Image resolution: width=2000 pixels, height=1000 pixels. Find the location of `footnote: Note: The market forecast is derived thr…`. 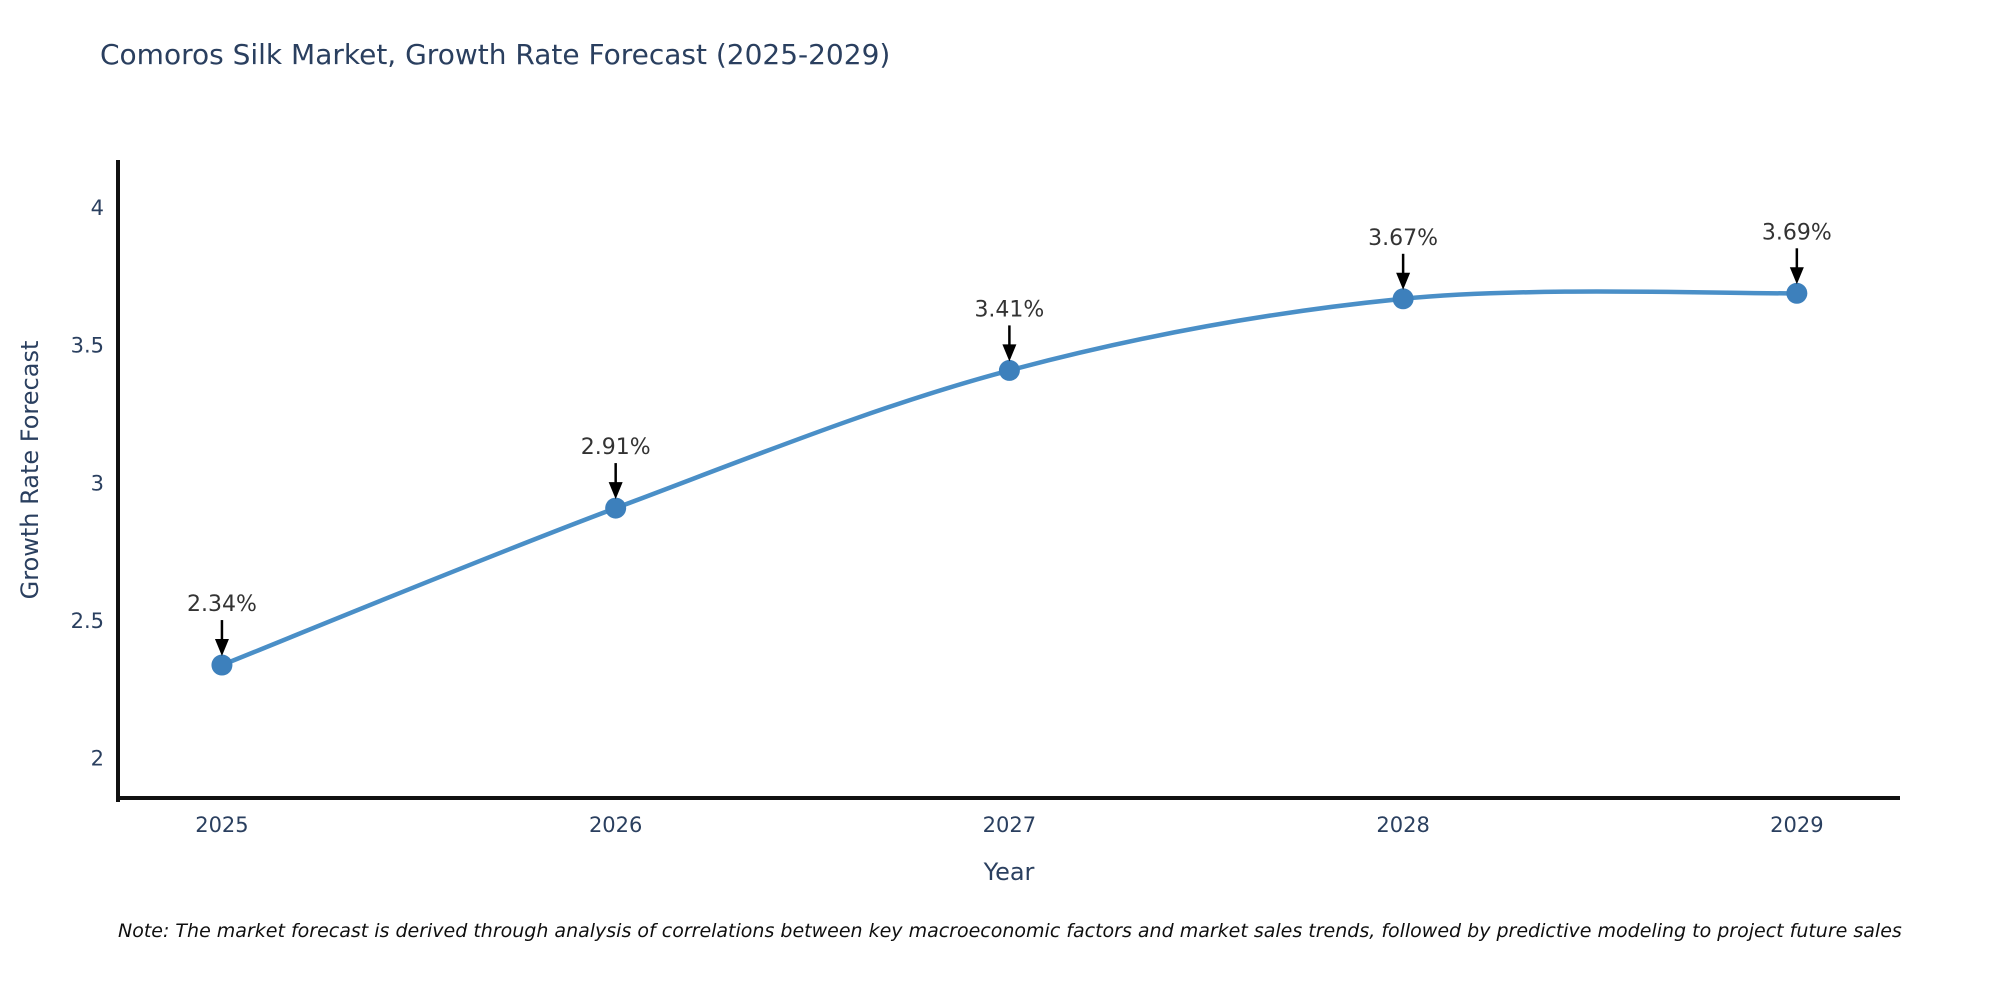

footnote: Note: The market forecast is derived thr… is located at coordinates (1010, 931).